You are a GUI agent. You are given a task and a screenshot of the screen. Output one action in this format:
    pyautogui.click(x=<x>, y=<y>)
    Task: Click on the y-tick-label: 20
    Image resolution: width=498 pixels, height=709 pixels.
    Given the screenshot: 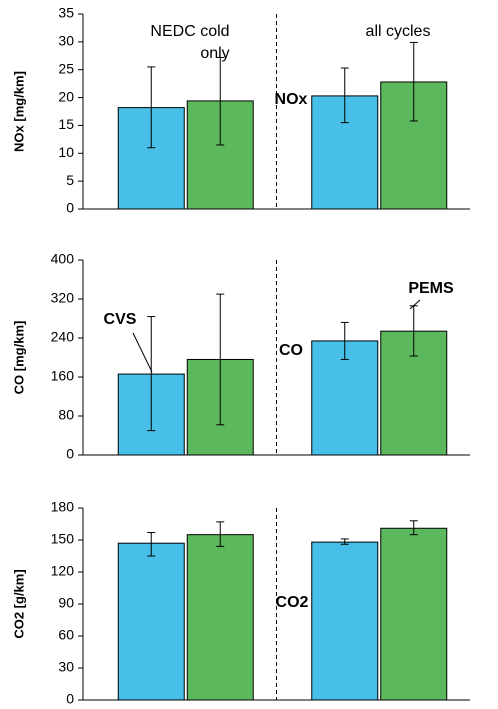 What is the action you would take?
    pyautogui.click(x=66, y=96)
    